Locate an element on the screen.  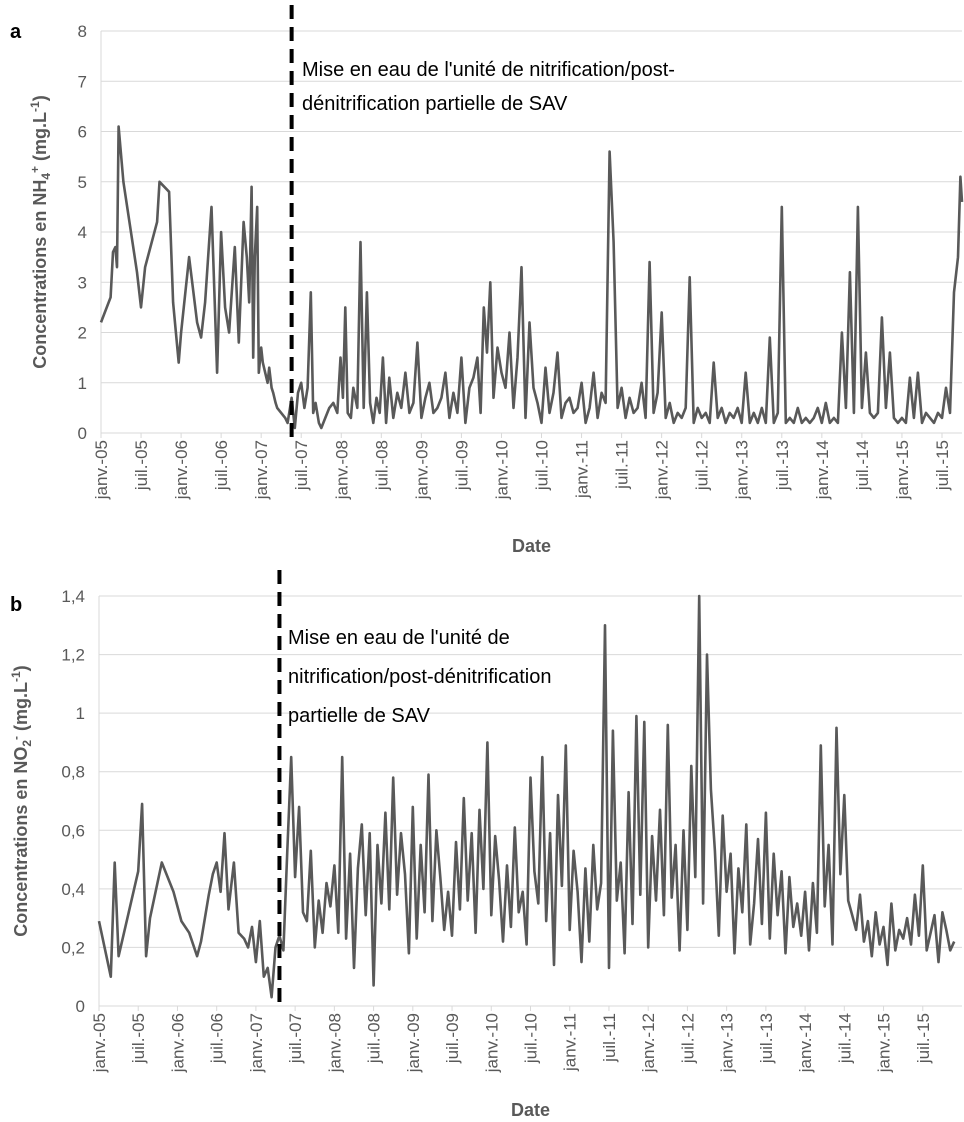
annotation-text: nitrification/post-dénitrification is located at coordinates (419, 677).